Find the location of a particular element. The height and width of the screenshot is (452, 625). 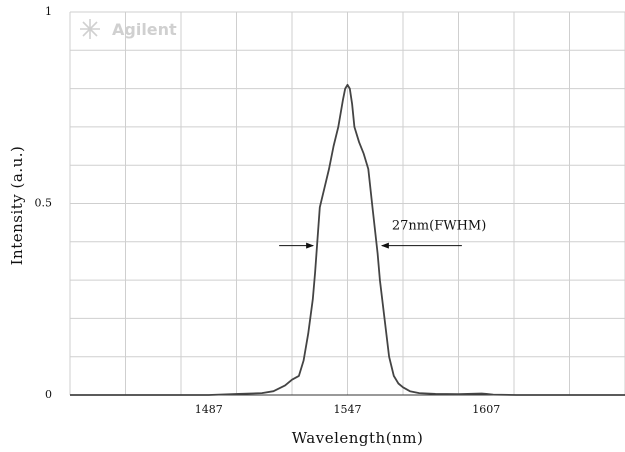

x-axis-title: Wavelength(nm) is located at coordinates (358, 438).